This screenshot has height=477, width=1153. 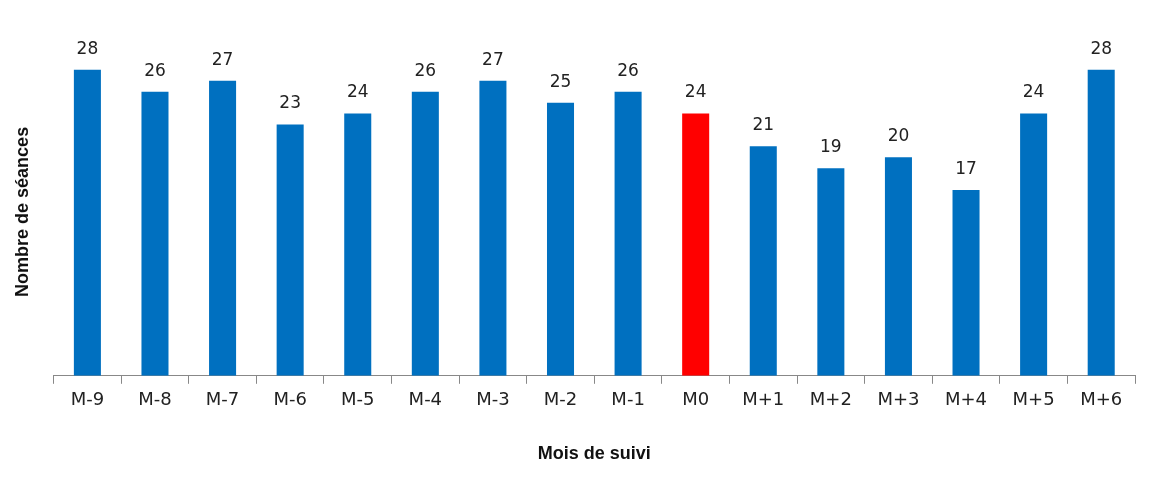 I want to click on x-tick-label: M-1, so click(x=628, y=399).